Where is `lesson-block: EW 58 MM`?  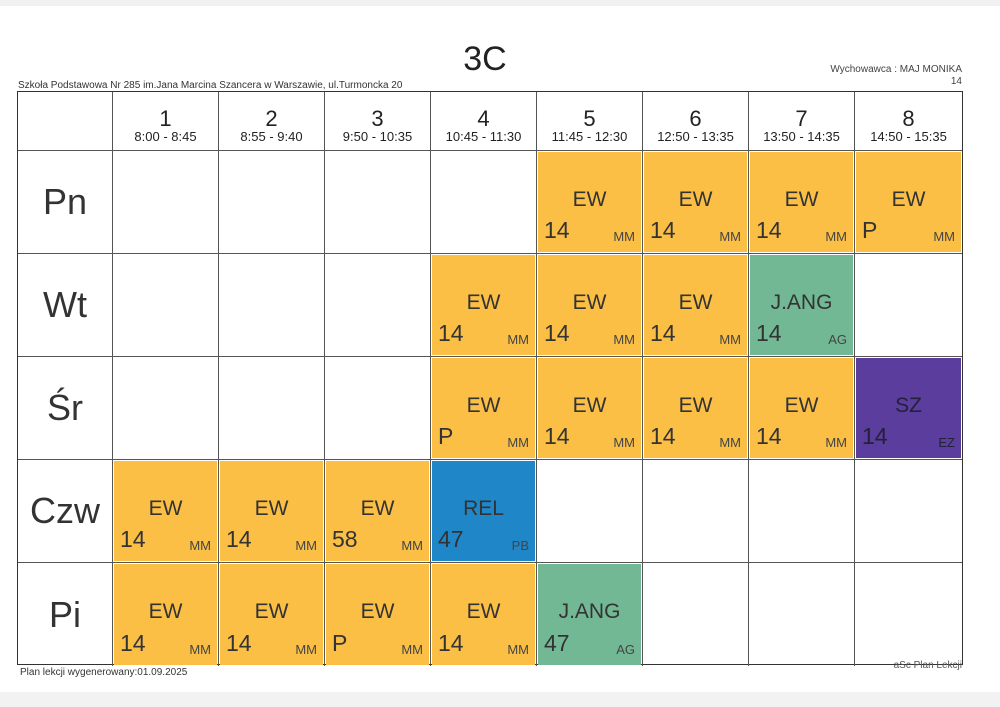 lesson-block: EW 58 MM is located at coordinates (377, 511).